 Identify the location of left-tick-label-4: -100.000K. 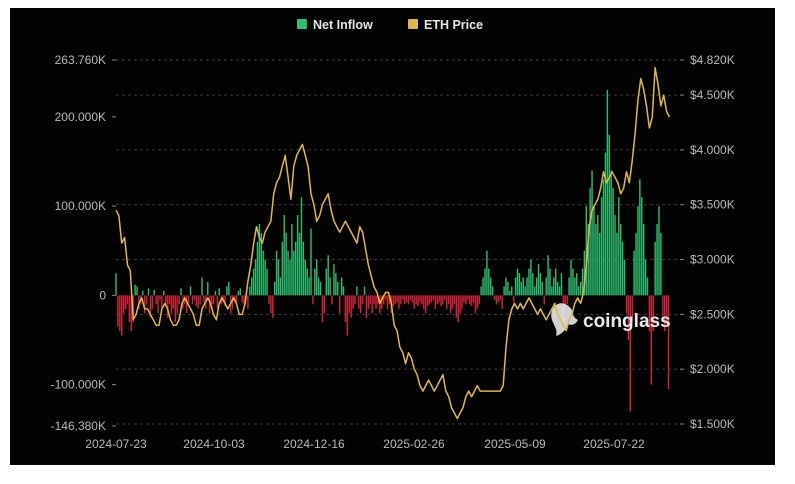
(78, 385).